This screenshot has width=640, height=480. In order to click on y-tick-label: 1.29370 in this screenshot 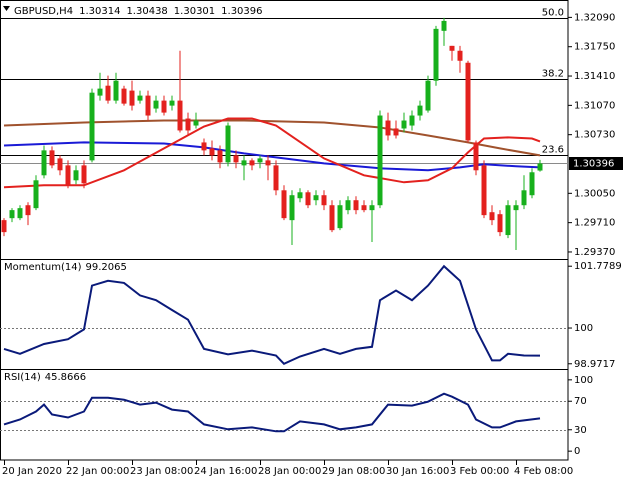, I will do `click(594, 252)`.